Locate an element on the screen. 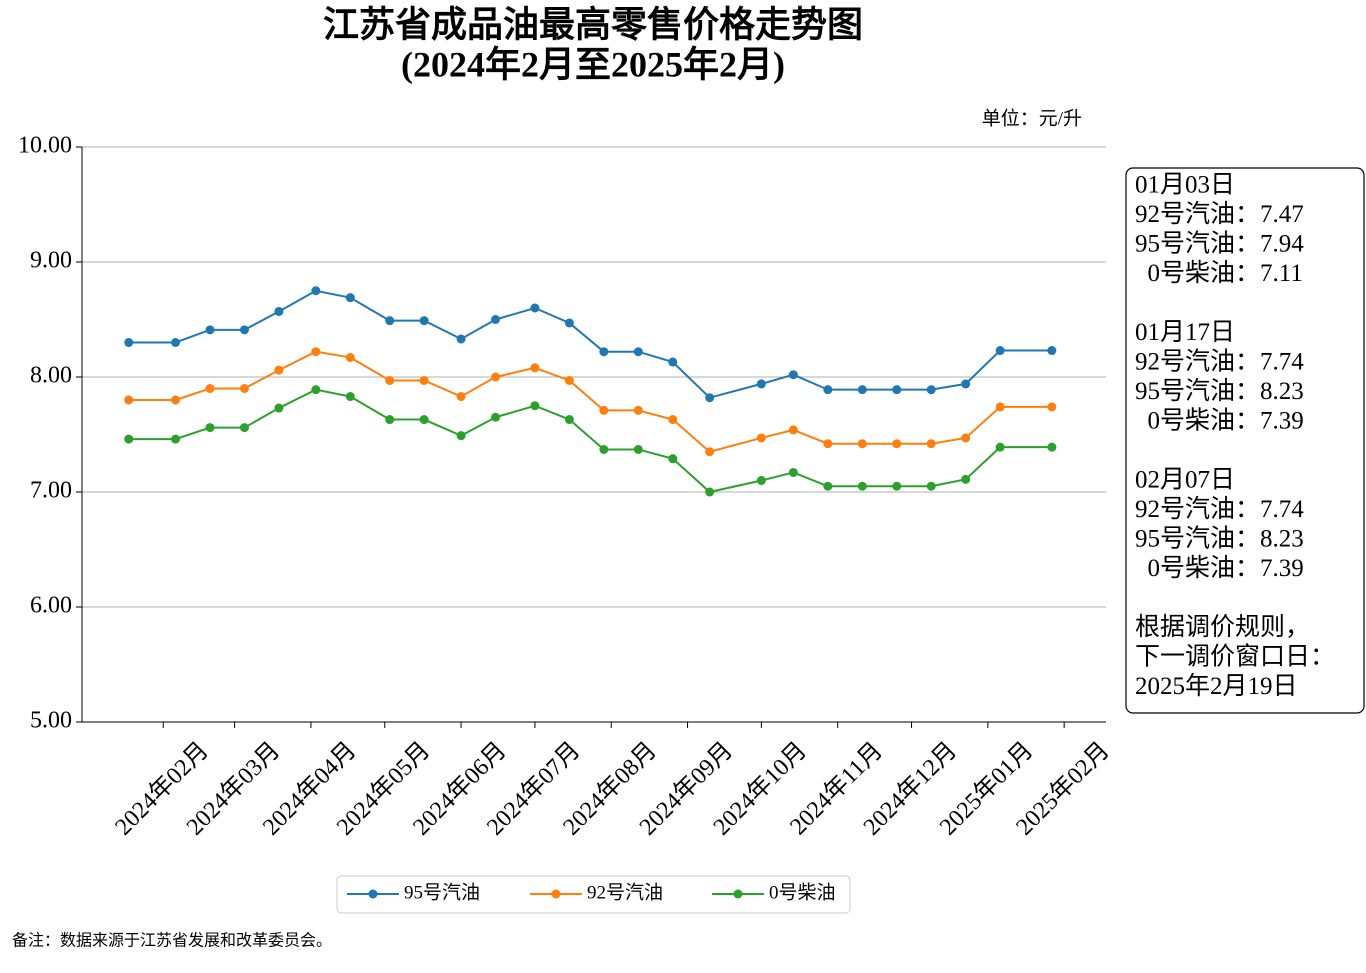 The width and height of the screenshot is (1366, 973). annotation-date: 01月03日 is located at coordinates (1185, 185).